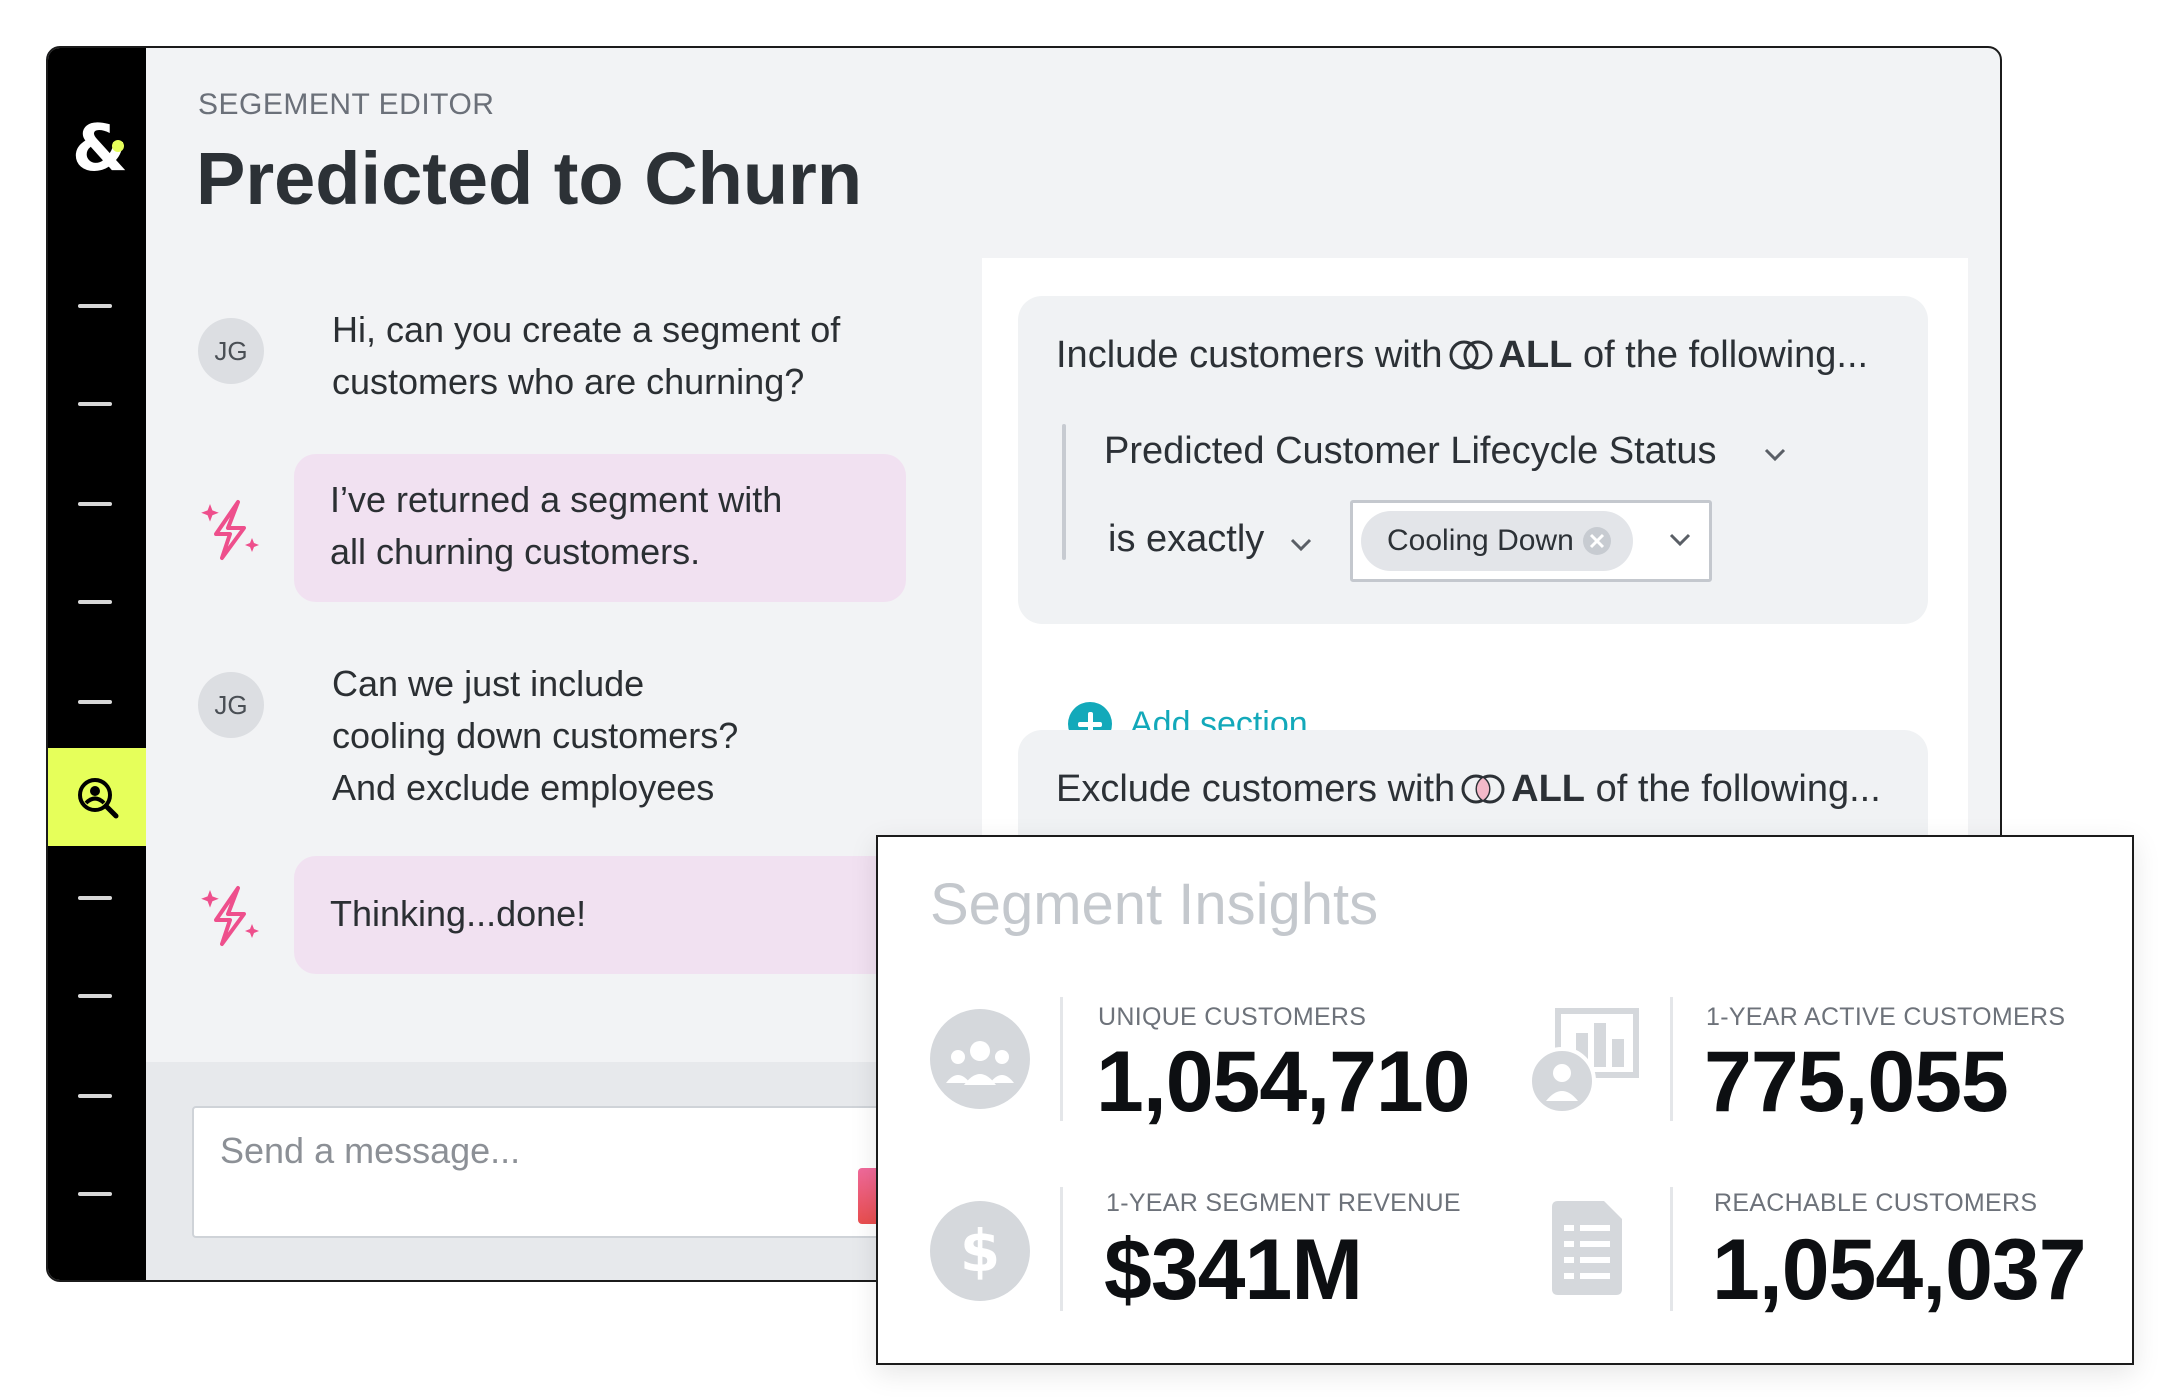  What do you see at coordinates (1597, 541) in the screenshot?
I see `remove-chip-icon` at bounding box center [1597, 541].